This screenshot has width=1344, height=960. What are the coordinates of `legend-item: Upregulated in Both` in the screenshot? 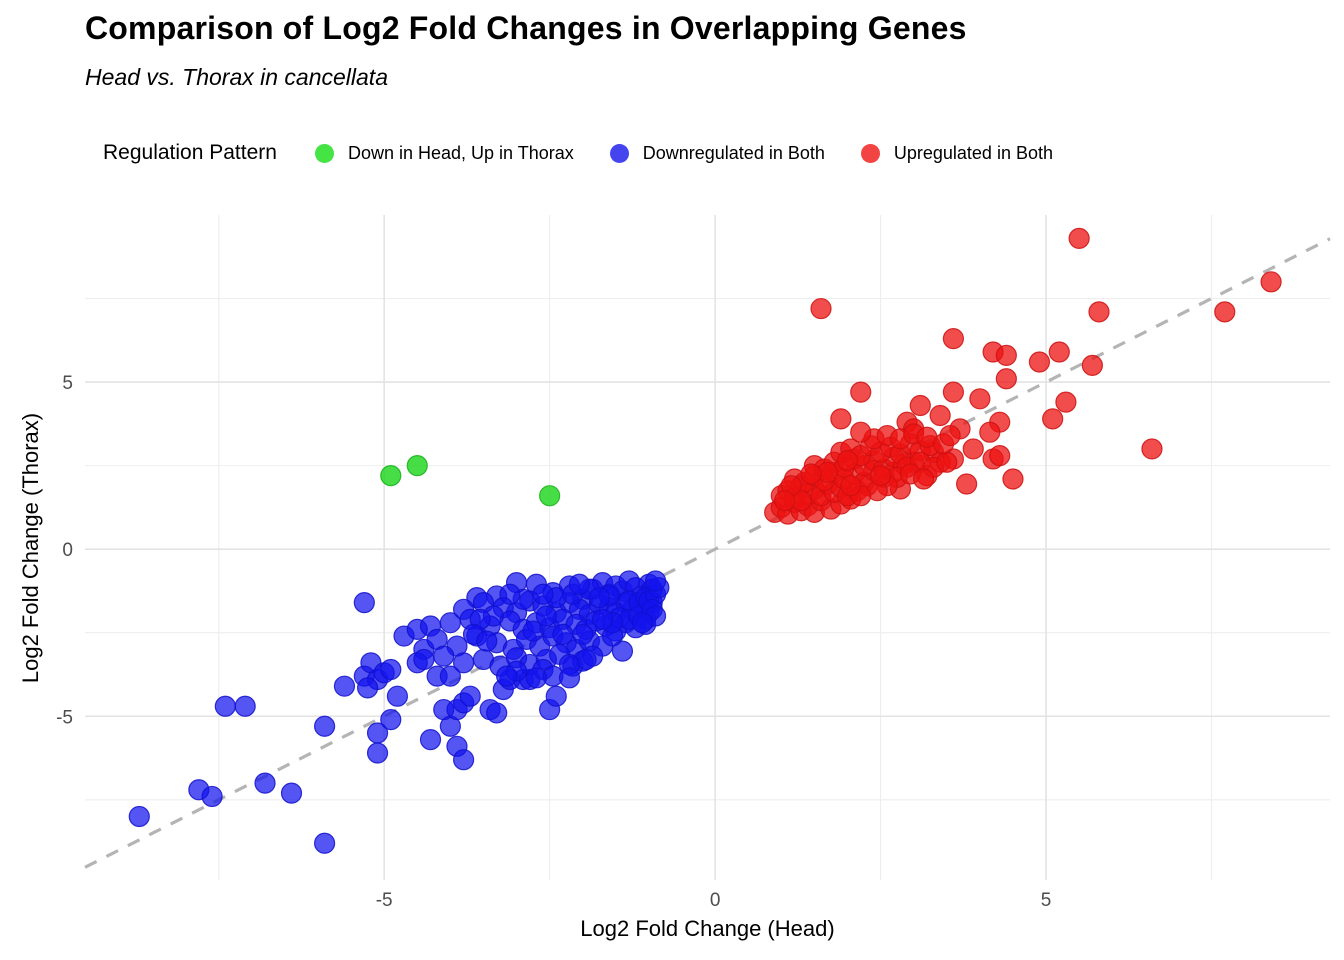 It's located at (956, 153).